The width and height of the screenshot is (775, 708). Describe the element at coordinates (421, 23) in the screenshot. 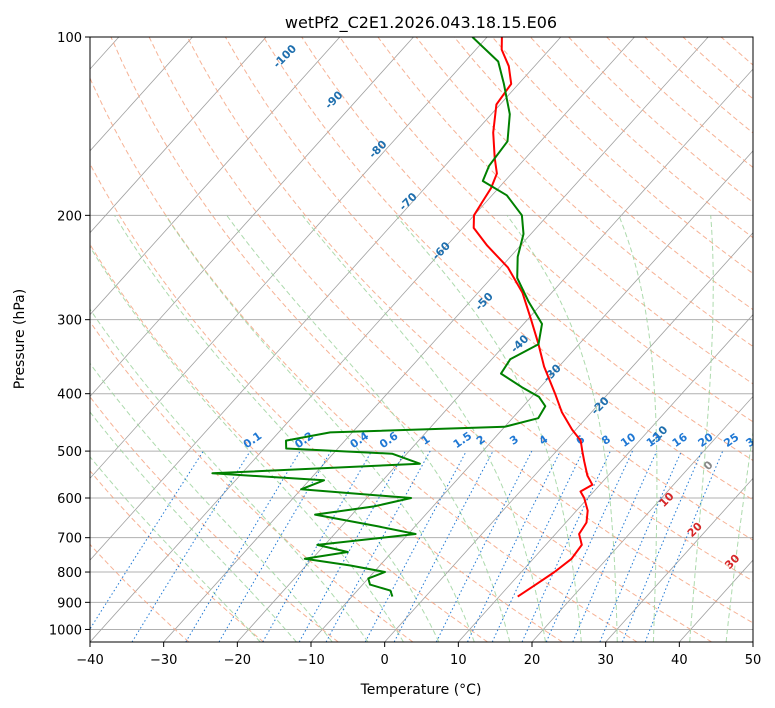

I see `chart-title: wetPf2_C2E1.2026.043.18.15.E06` at that location.